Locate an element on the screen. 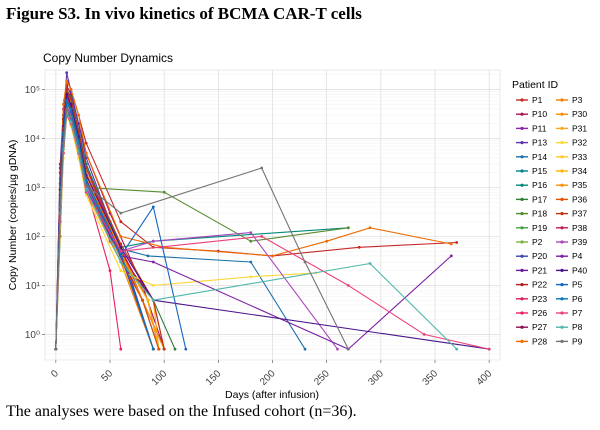 This screenshot has height=430, width=600. legend-label: P9 is located at coordinates (577, 341).